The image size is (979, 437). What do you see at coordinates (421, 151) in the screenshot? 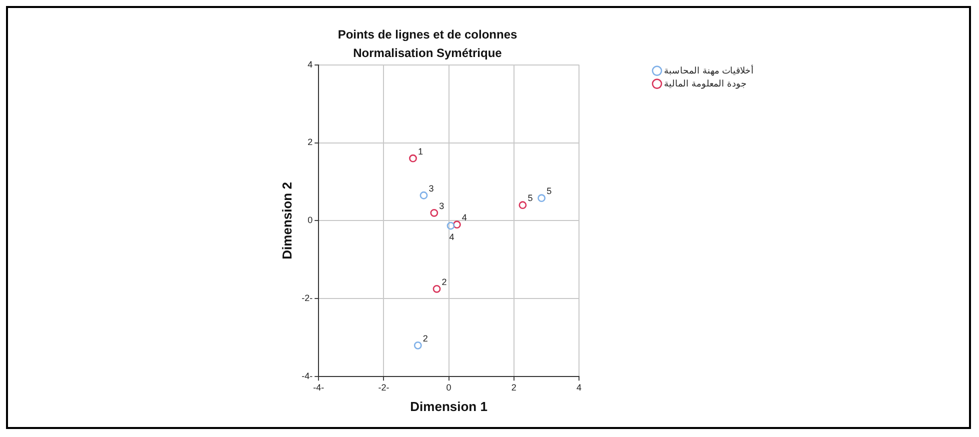
I see `annotation: 1` at bounding box center [421, 151].